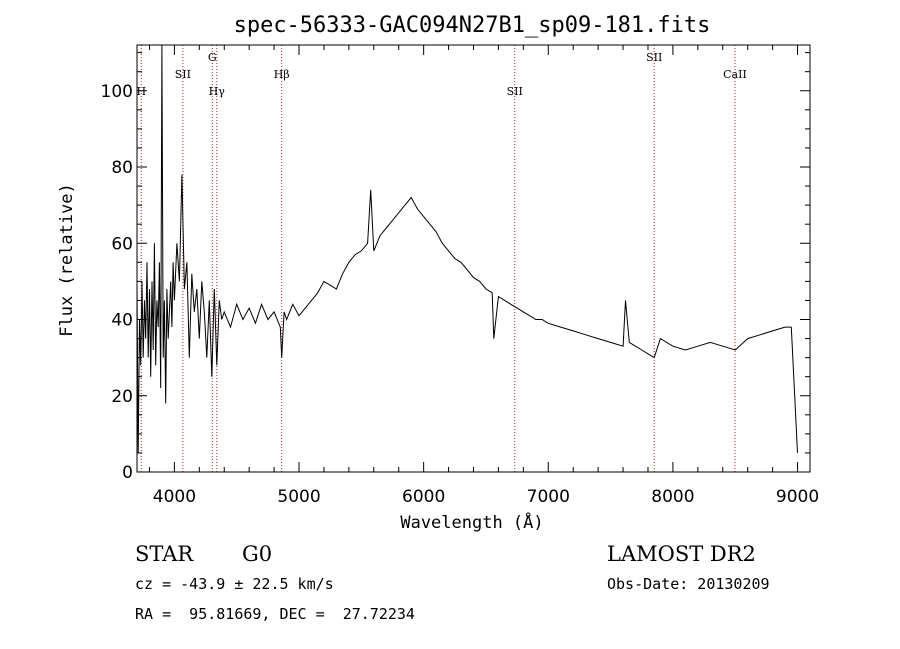 This screenshot has height=649, width=900. Describe the element at coordinates (298, 497) in the screenshot. I see `x-tick-label: 5000` at that location.